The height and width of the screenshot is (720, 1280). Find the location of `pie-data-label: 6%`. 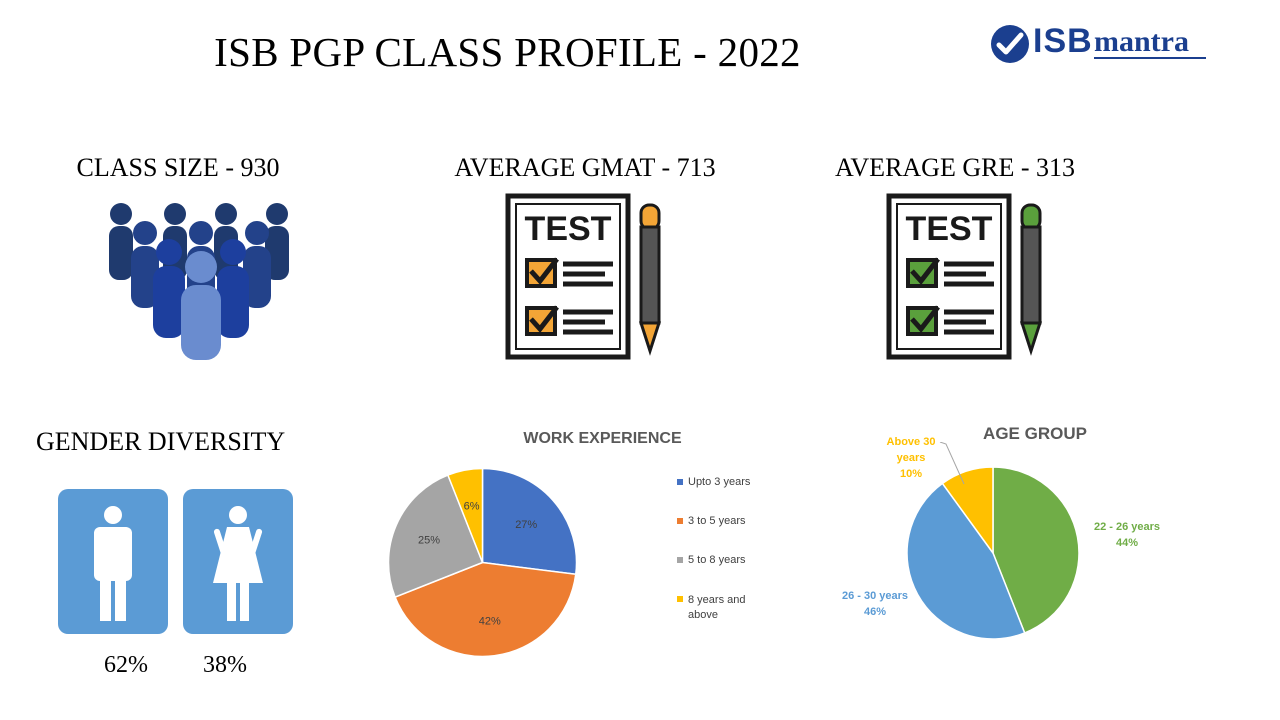

pie-data-label: 6% is located at coordinates (472, 506).